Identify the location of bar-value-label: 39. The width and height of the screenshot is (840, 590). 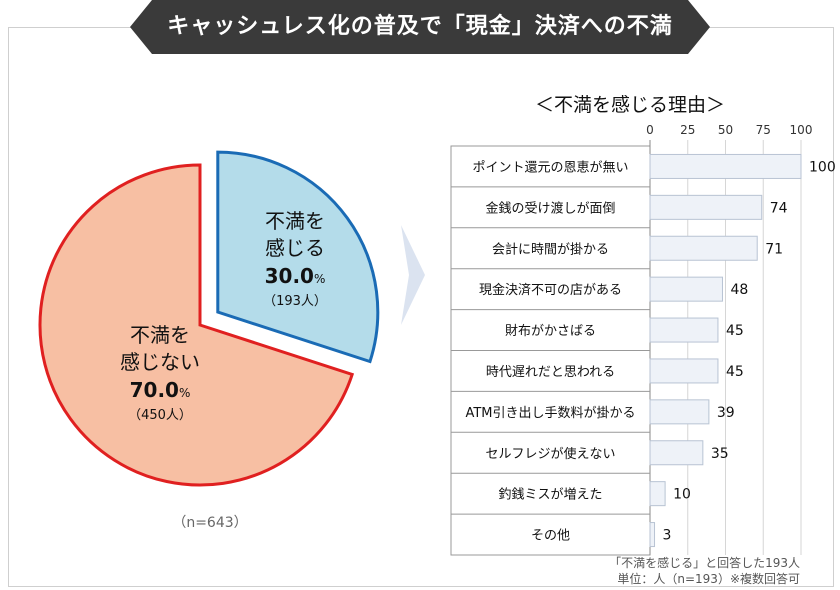
(726, 413).